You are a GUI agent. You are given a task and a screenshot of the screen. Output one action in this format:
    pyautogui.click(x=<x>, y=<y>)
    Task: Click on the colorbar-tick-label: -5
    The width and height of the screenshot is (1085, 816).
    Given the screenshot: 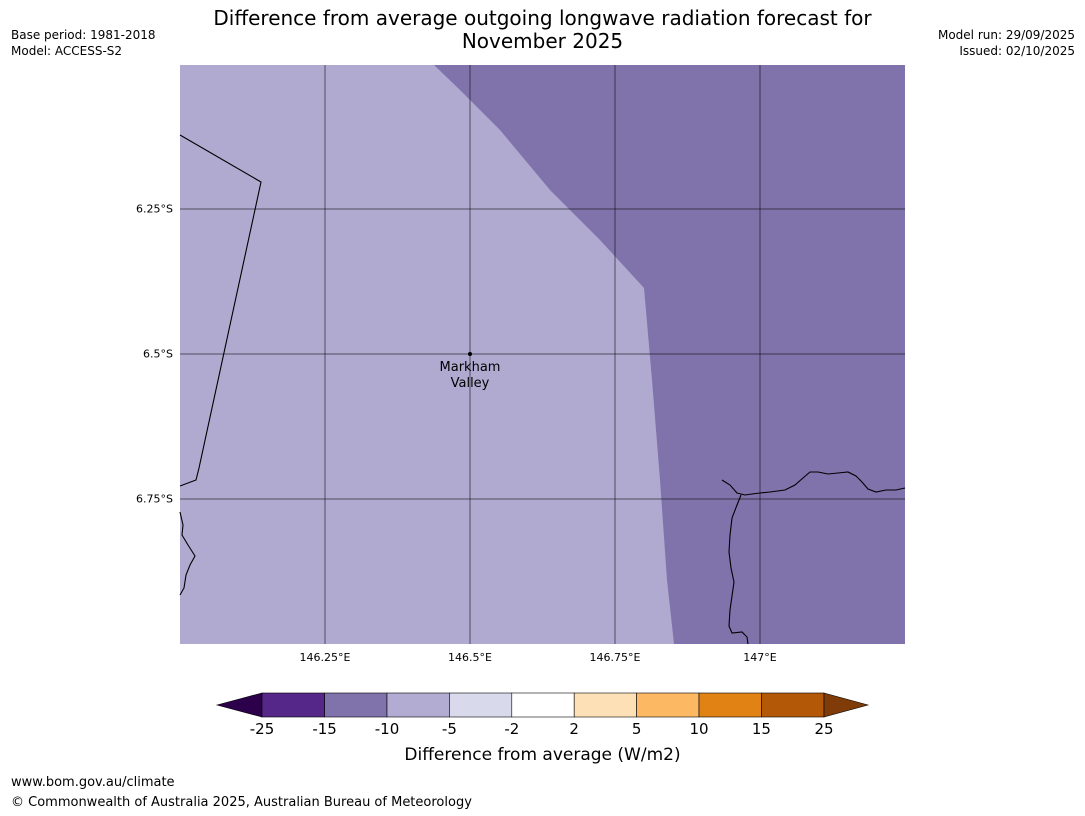 What is the action you would take?
    pyautogui.click(x=449, y=729)
    